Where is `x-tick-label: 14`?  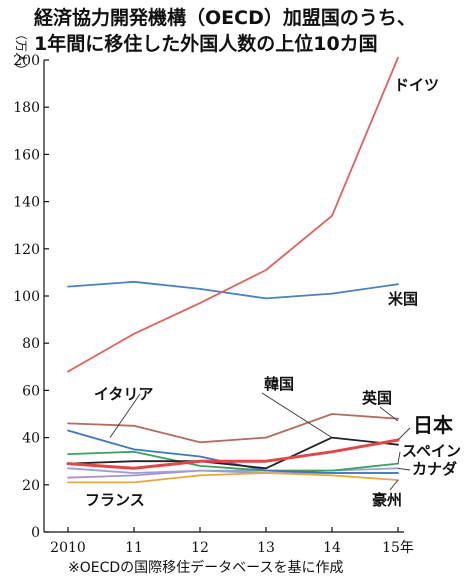
x-tick-label: 14 is located at coordinates (332, 548).